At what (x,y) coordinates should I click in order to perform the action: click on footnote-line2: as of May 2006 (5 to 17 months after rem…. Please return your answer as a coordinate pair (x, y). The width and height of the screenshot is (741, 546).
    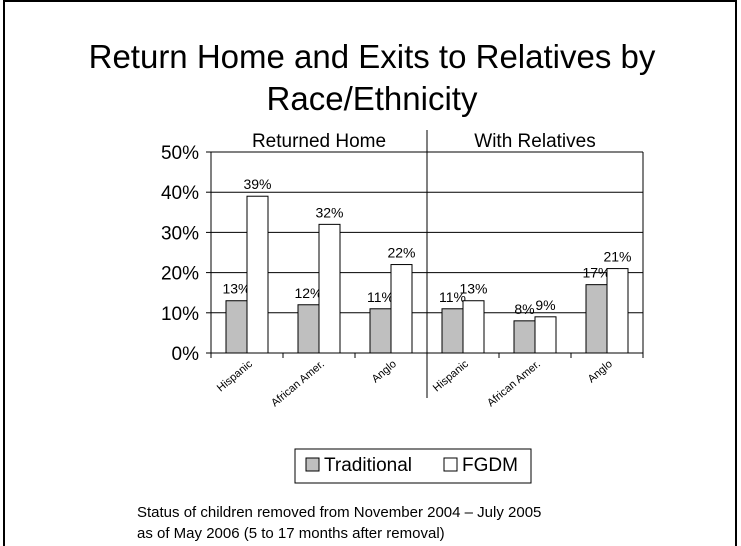
    Looking at the image, I should click on (291, 533).